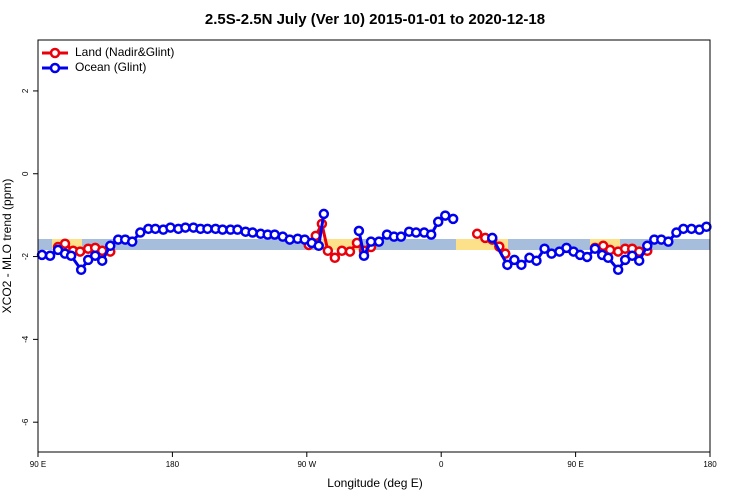 This screenshot has width=750, height=500. Describe the element at coordinates (7, 246) in the screenshot. I see `y-axis-label: XCO2 - MLO trend (ppm)` at that location.